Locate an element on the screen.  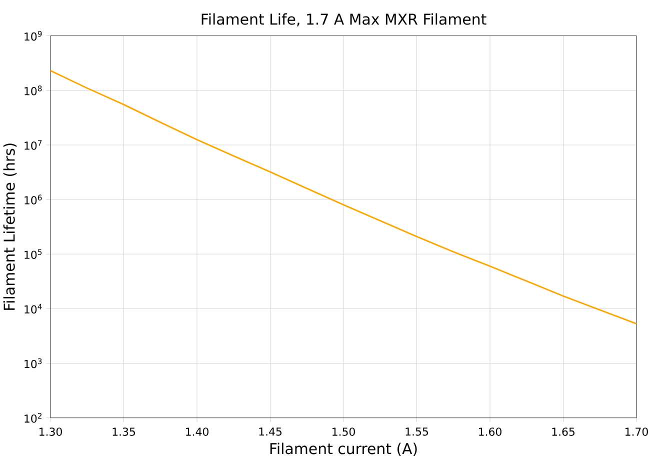
y-tick-label: 10$^{2}$ is located at coordinates (33, 418).